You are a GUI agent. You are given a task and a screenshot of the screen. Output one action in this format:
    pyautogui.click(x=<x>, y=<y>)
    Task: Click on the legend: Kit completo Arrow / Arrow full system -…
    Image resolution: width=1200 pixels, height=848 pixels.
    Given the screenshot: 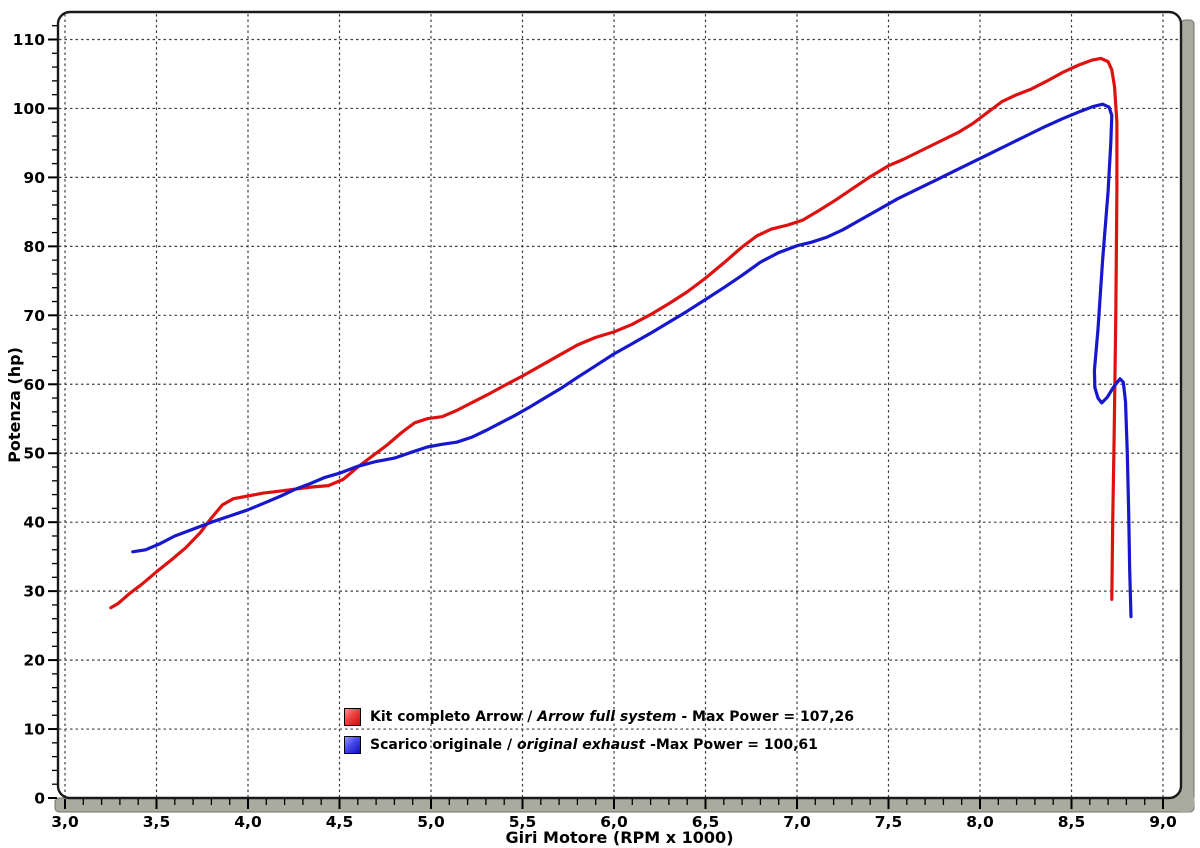 What is the action you would take?
    pyautogui.click(x=599, y=734)
    